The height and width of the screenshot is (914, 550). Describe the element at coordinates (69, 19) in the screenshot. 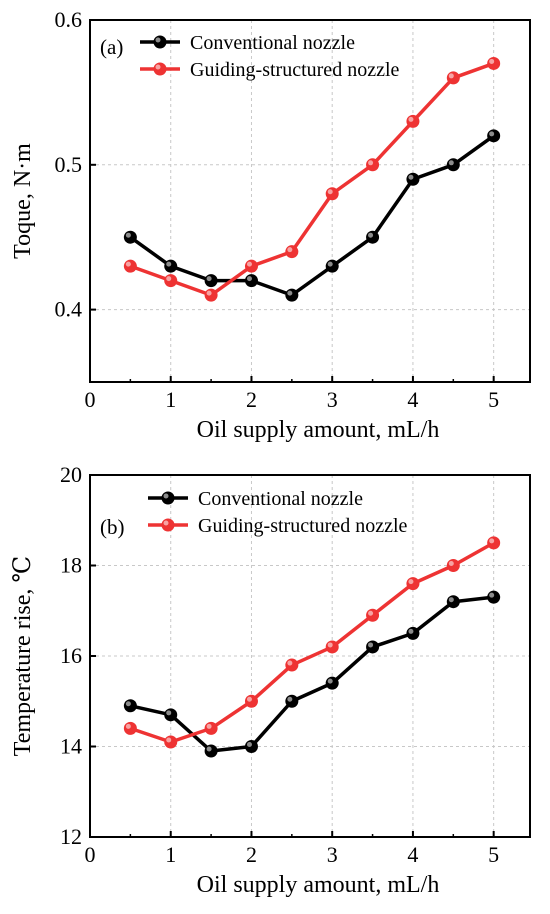

I see `y-tick-label: 0.6` at that location.